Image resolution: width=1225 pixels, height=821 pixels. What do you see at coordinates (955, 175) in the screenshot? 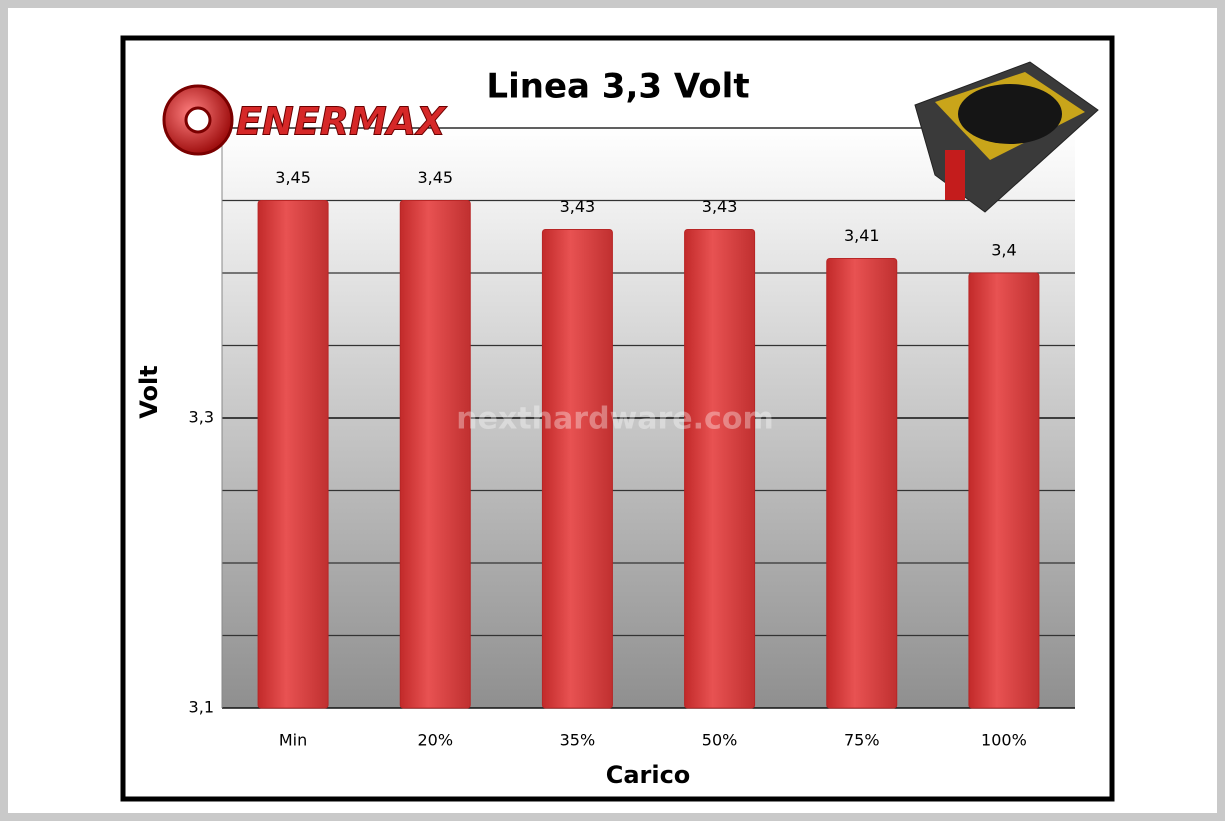
I see `psu-connector` at bounding box center [955, 175].